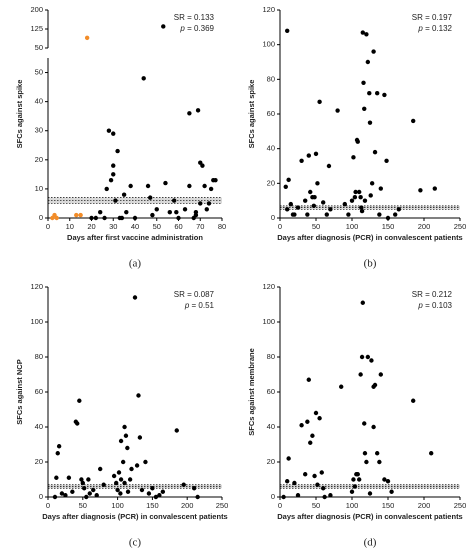 The height and width of the screenshot is (550, 475). Describe the element at coordinates (273, 496) in the screenshot. I see `y-tick-label: 0` at that location.